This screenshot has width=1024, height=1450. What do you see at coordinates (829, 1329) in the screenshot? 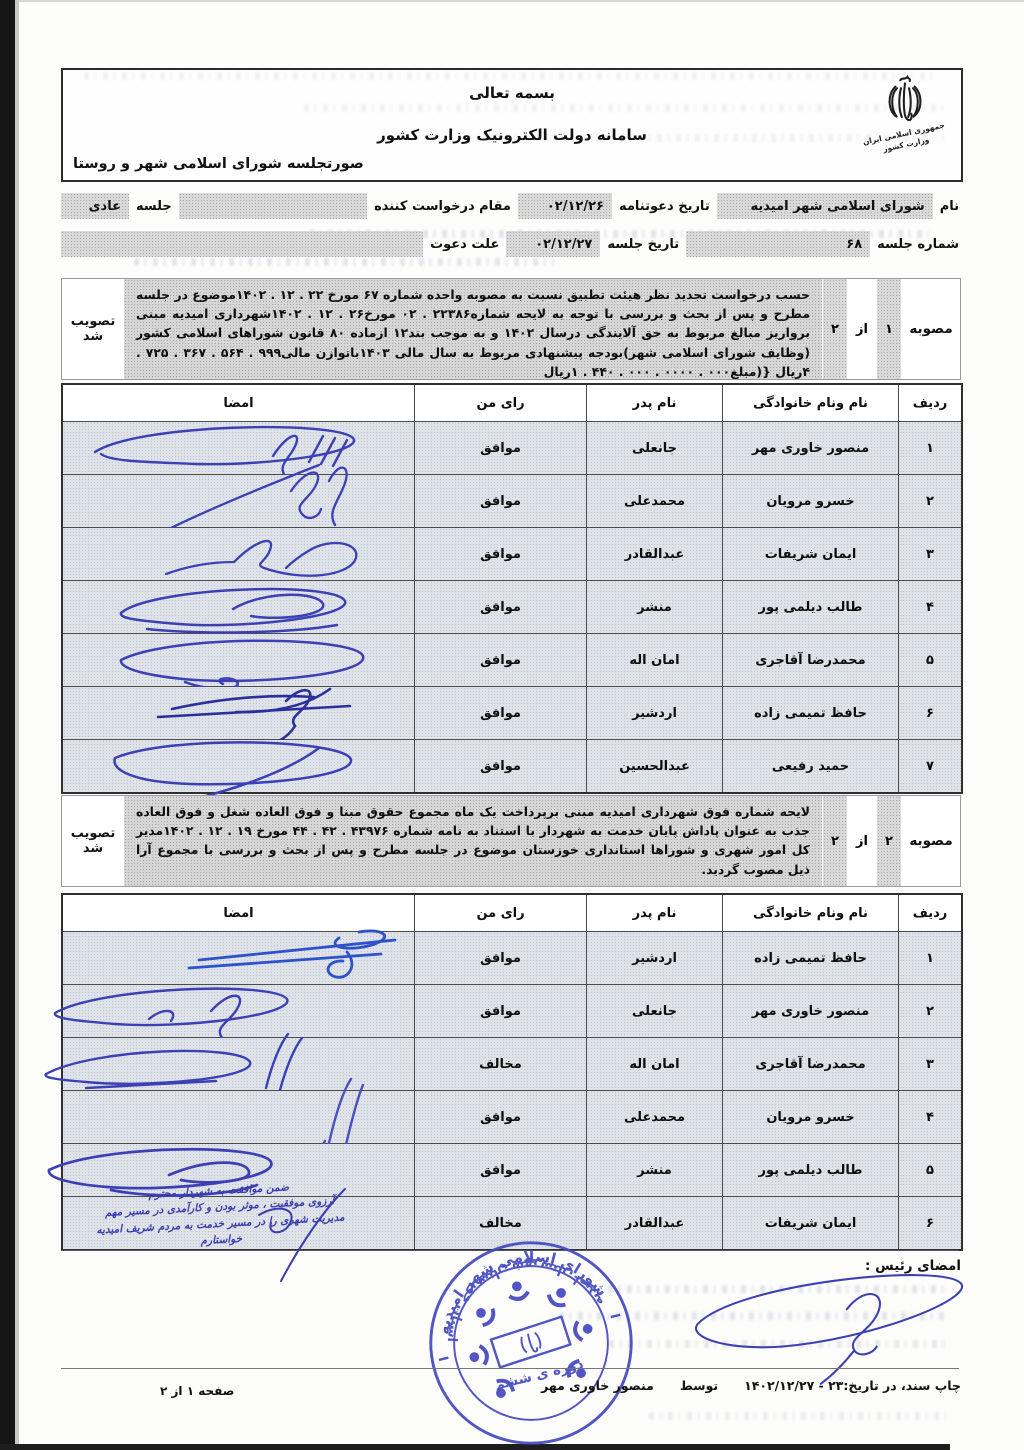
I see `chairman-signature-scribble` at bounding box center [829, 1329].